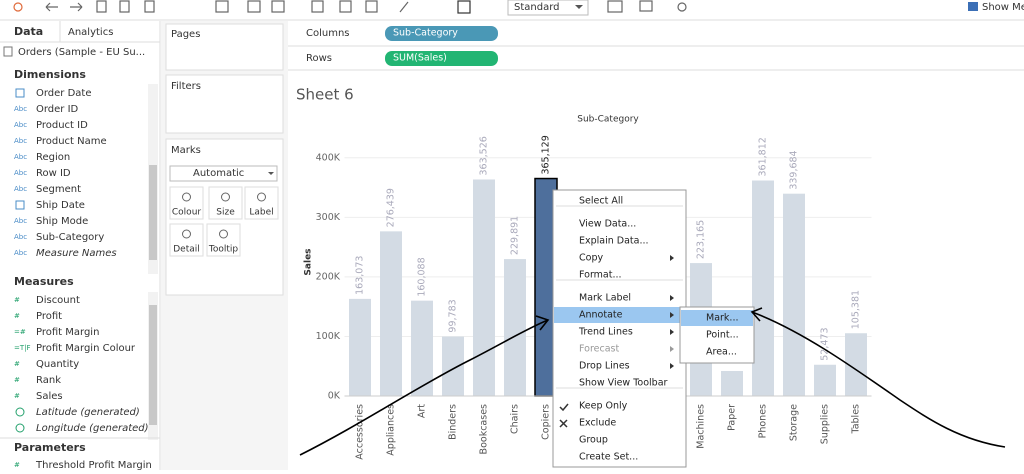  I want to click on mark-button-label: Colour, so click(187, 213).